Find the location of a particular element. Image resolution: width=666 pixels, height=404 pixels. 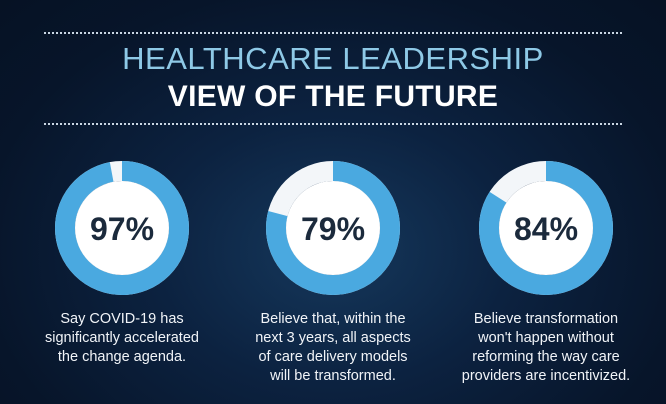

donut-2-center is located at coordinates (333, 228).